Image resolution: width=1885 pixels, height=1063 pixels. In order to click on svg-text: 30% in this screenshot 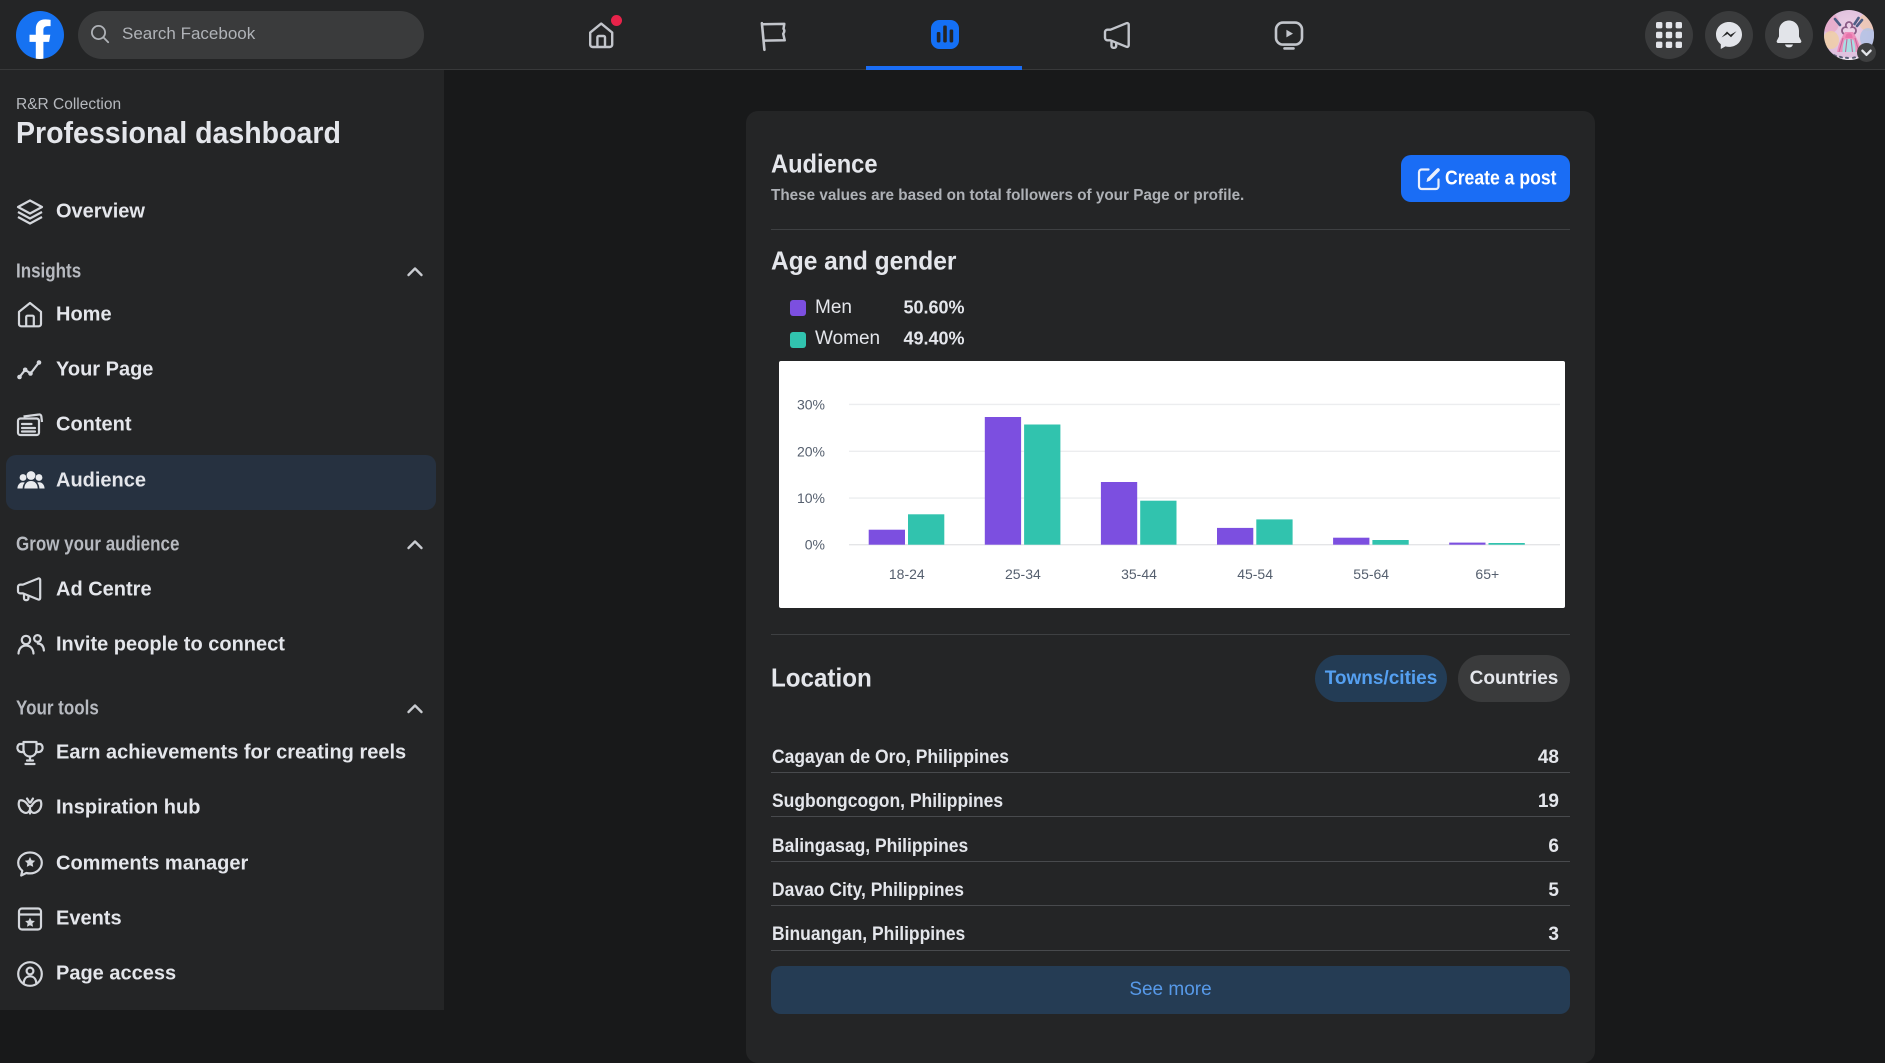, I will do `click(811, 404)`.